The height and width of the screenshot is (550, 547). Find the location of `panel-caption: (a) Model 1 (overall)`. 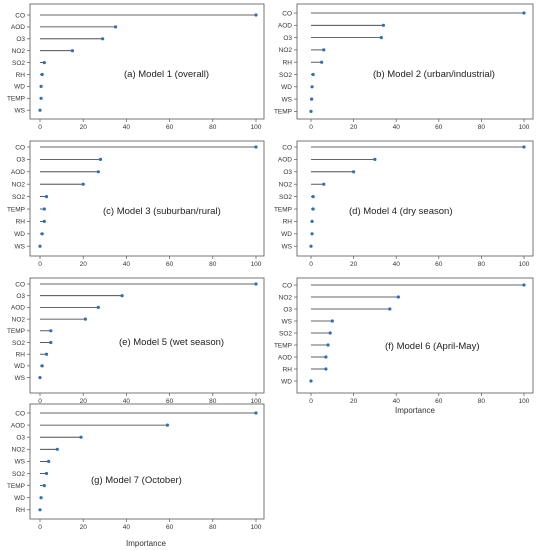

panel-caption: (a) Model 1 (overall) is located at coordinates (166, 74).